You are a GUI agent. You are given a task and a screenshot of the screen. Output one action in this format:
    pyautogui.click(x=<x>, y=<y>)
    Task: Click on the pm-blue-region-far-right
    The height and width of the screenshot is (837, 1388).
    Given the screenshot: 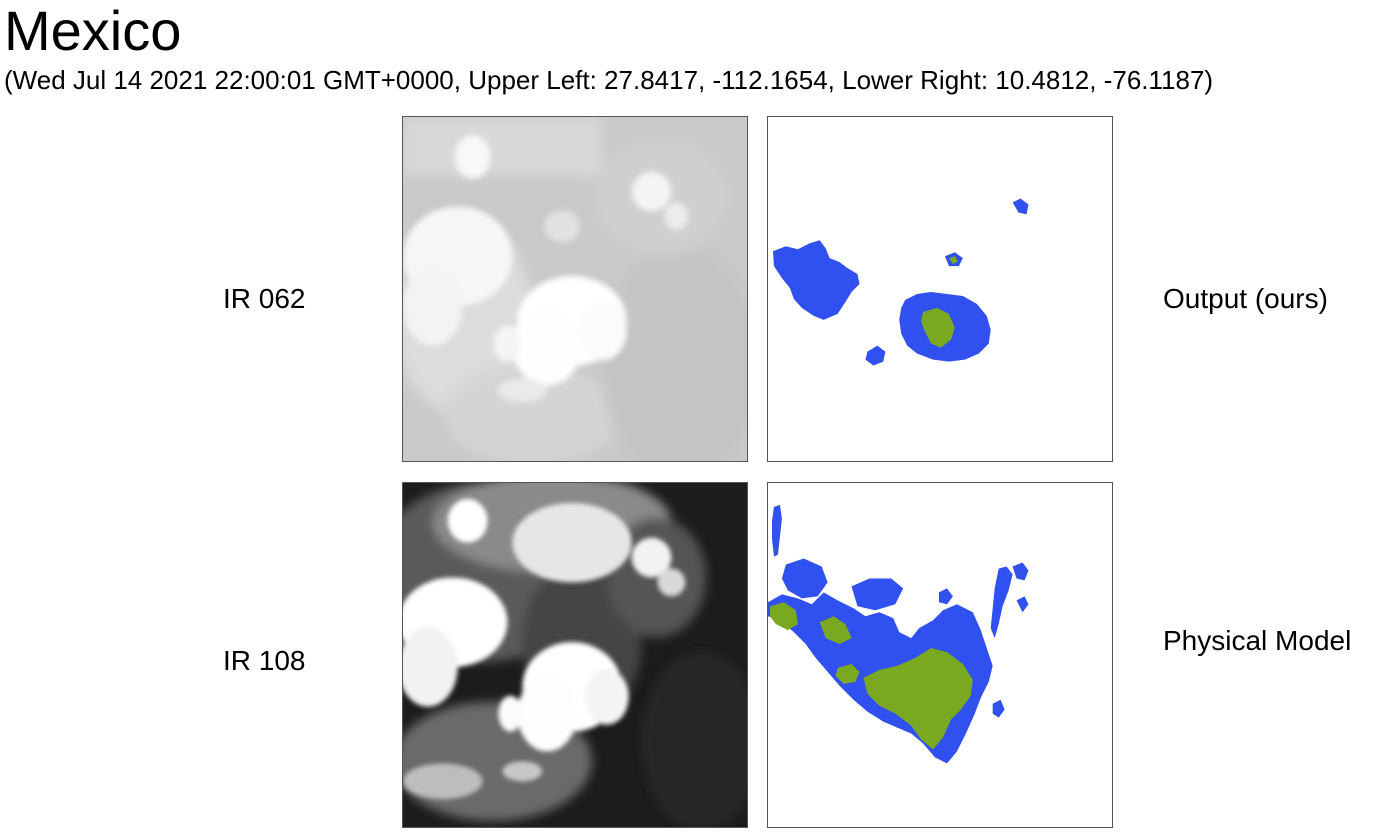 What is the action you would take?
    pyautogui.click(x=1020, y=571)
    